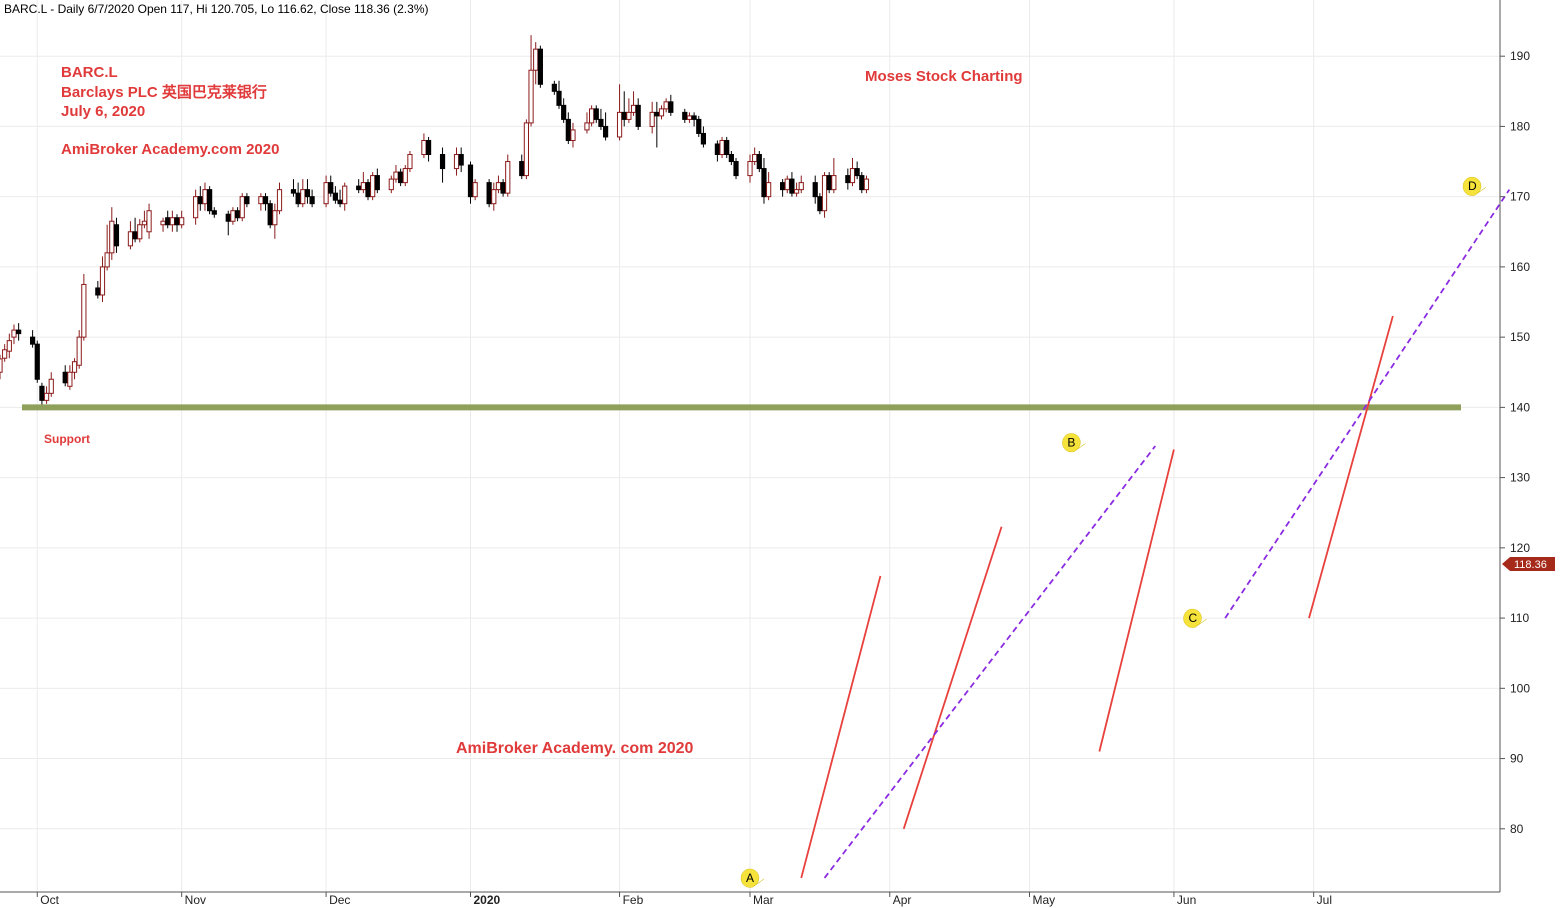 The image size is (1561, 908). Describe the element at coordinates (1520, 407) in the screenshot. I see `y-tick-label: 140` at that location.